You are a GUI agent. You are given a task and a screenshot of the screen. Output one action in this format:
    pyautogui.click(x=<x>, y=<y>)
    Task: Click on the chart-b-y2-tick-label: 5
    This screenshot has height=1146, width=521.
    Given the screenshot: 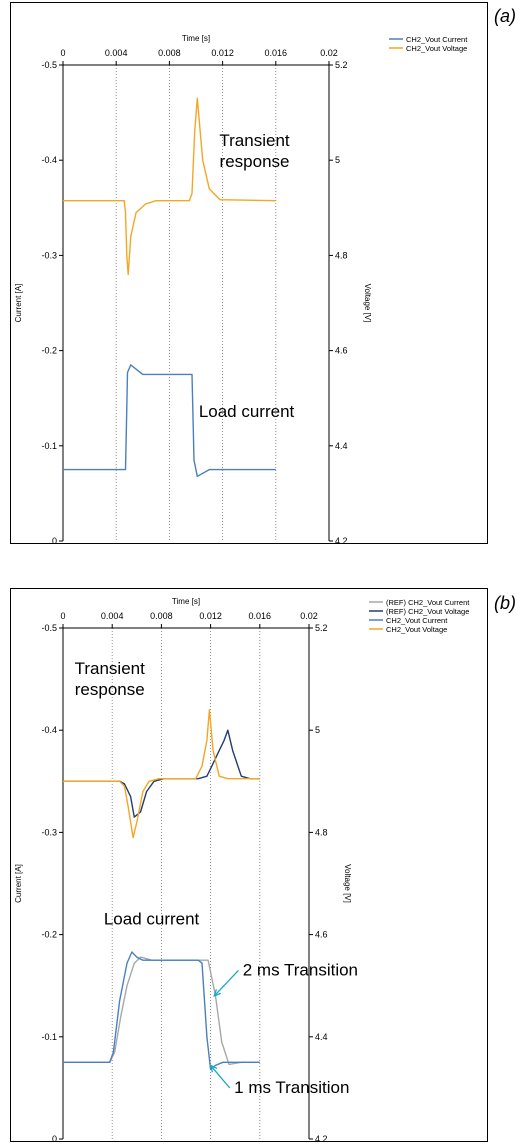 What is the action you would take?
    pyautogui.click(x=317, y=730)
    